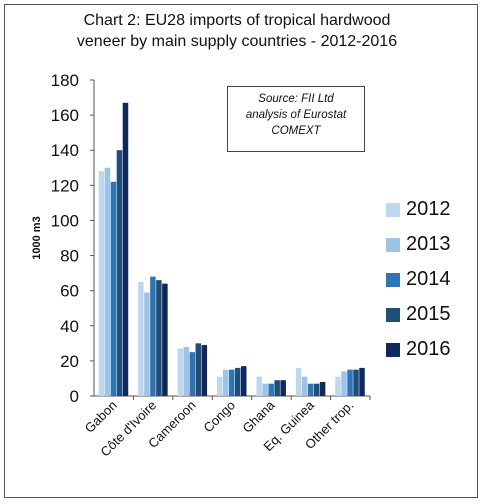 The width and height of the screenshot is (484, 504). Describe the element at coordinates (65, 220) in the screenshot. I see `y-tick-label: 100` at that location.